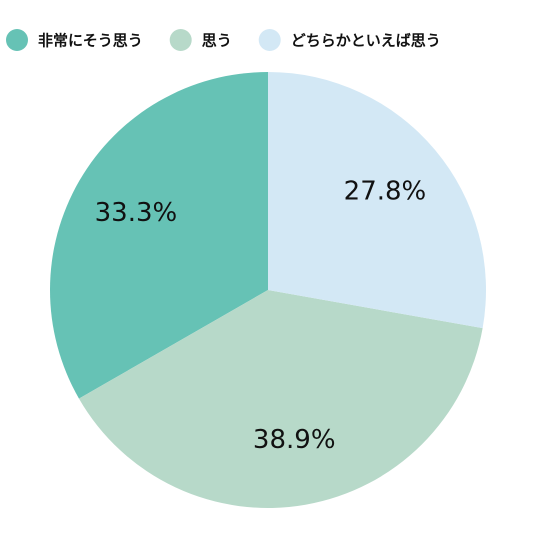 The height and width of the screenshot is (536, 536). Describe the element at coordinates (90, 41) in the screenshot. I see `legend-label: 非常にそう思う` at that location.